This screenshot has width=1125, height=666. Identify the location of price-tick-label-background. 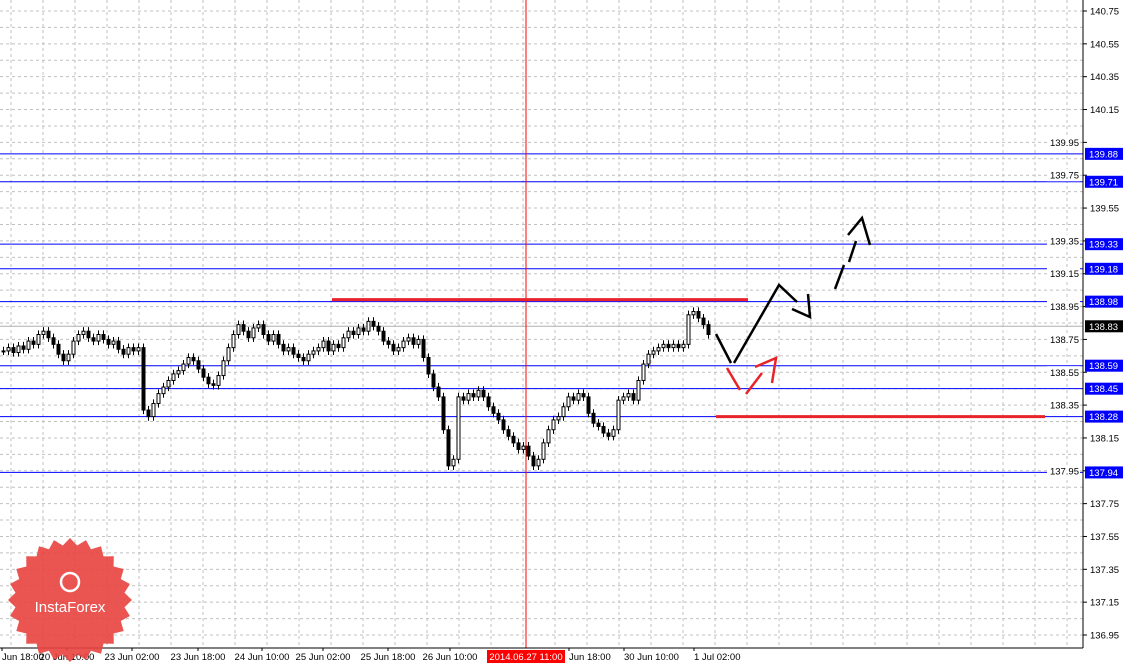
(1063, 175).